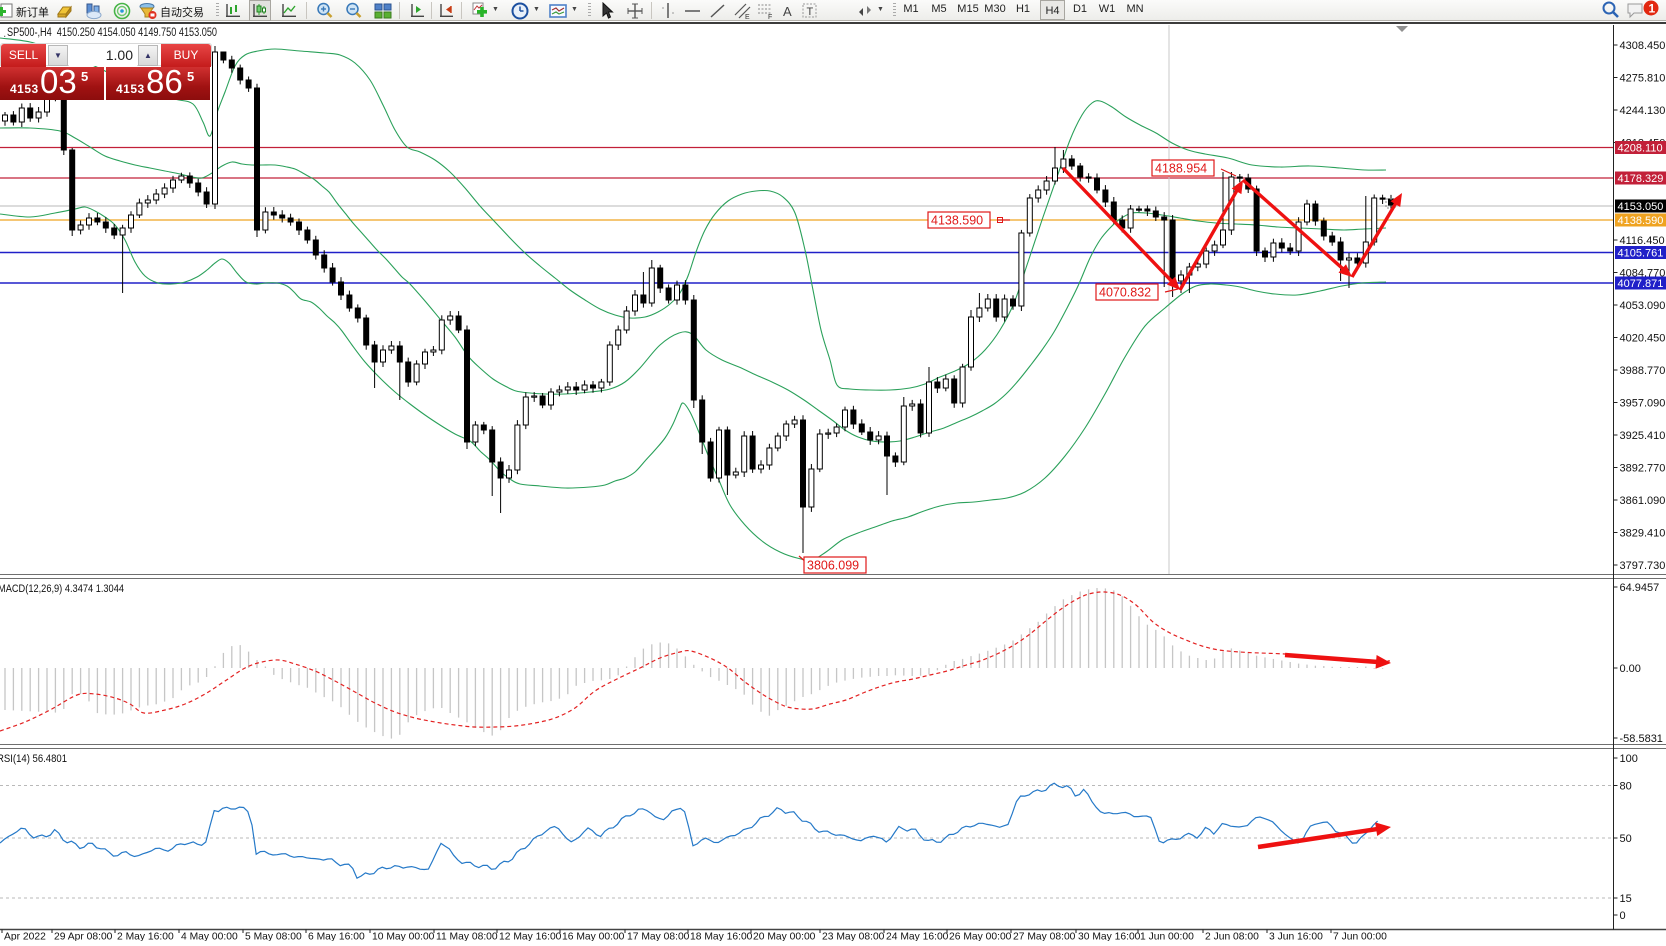 The image size is (1666, 946). What do you see at coordinates (787, 11) in the screenshot?
I see `svg-text: A` at bounding box center [787, 11].